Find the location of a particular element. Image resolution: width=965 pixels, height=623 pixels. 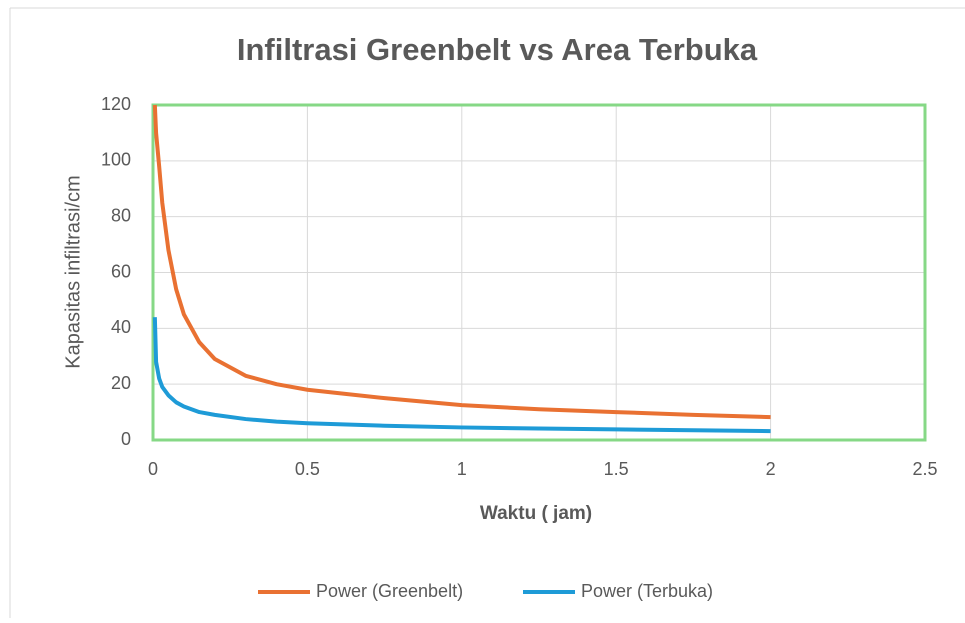

y-axis-title: Kapasitas infiltrasi/cm is located at coordinates (73, 271).